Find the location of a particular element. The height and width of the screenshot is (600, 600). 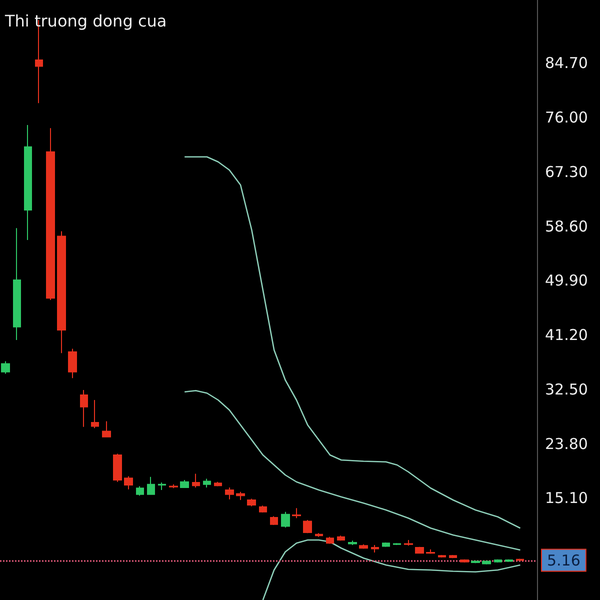

ref-line-label: 5.16 is located at coordinates (563, 560).